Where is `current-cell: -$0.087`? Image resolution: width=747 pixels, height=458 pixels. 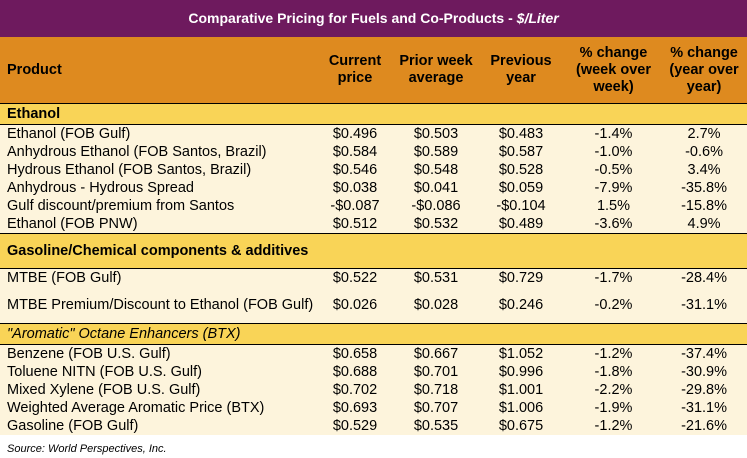
current-cell: -$0.087 is located at coordinates (355, 206).